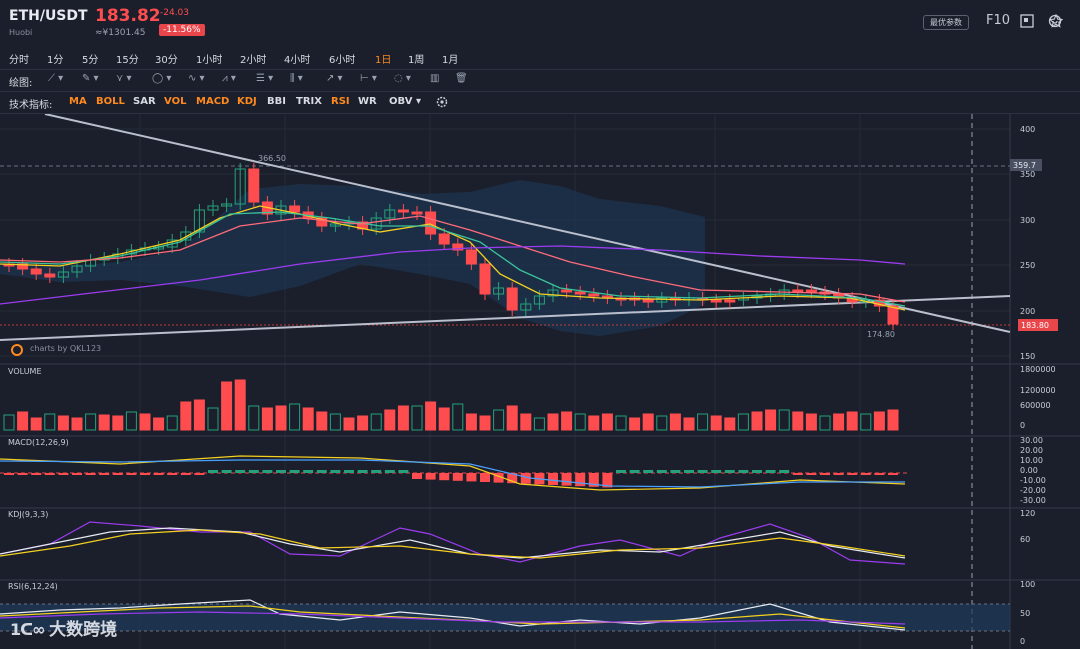 The width and height of the screenshot is (1080, 649). I want to click on timeframe-bar: 分时 1分 5分 15分 30分 1小时 2小时 4小时 6小时 1日 1周 1月, so click(540, 58).